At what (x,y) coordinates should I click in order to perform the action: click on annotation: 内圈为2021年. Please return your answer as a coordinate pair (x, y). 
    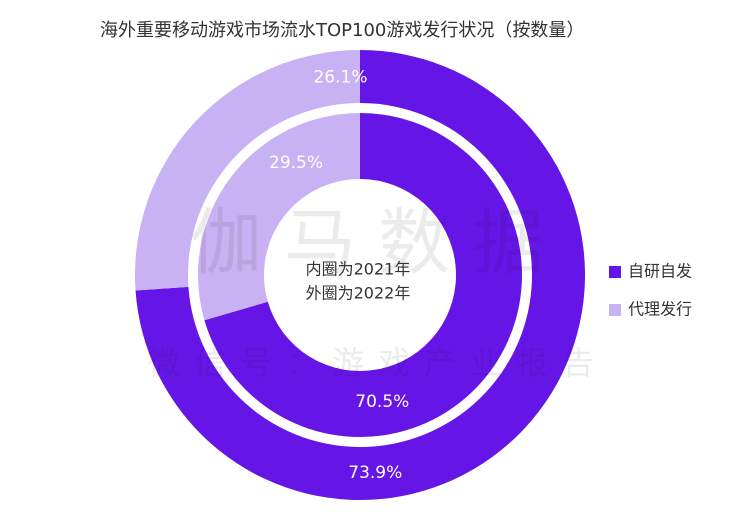
    Looking at the image, I should click on (358, 269).